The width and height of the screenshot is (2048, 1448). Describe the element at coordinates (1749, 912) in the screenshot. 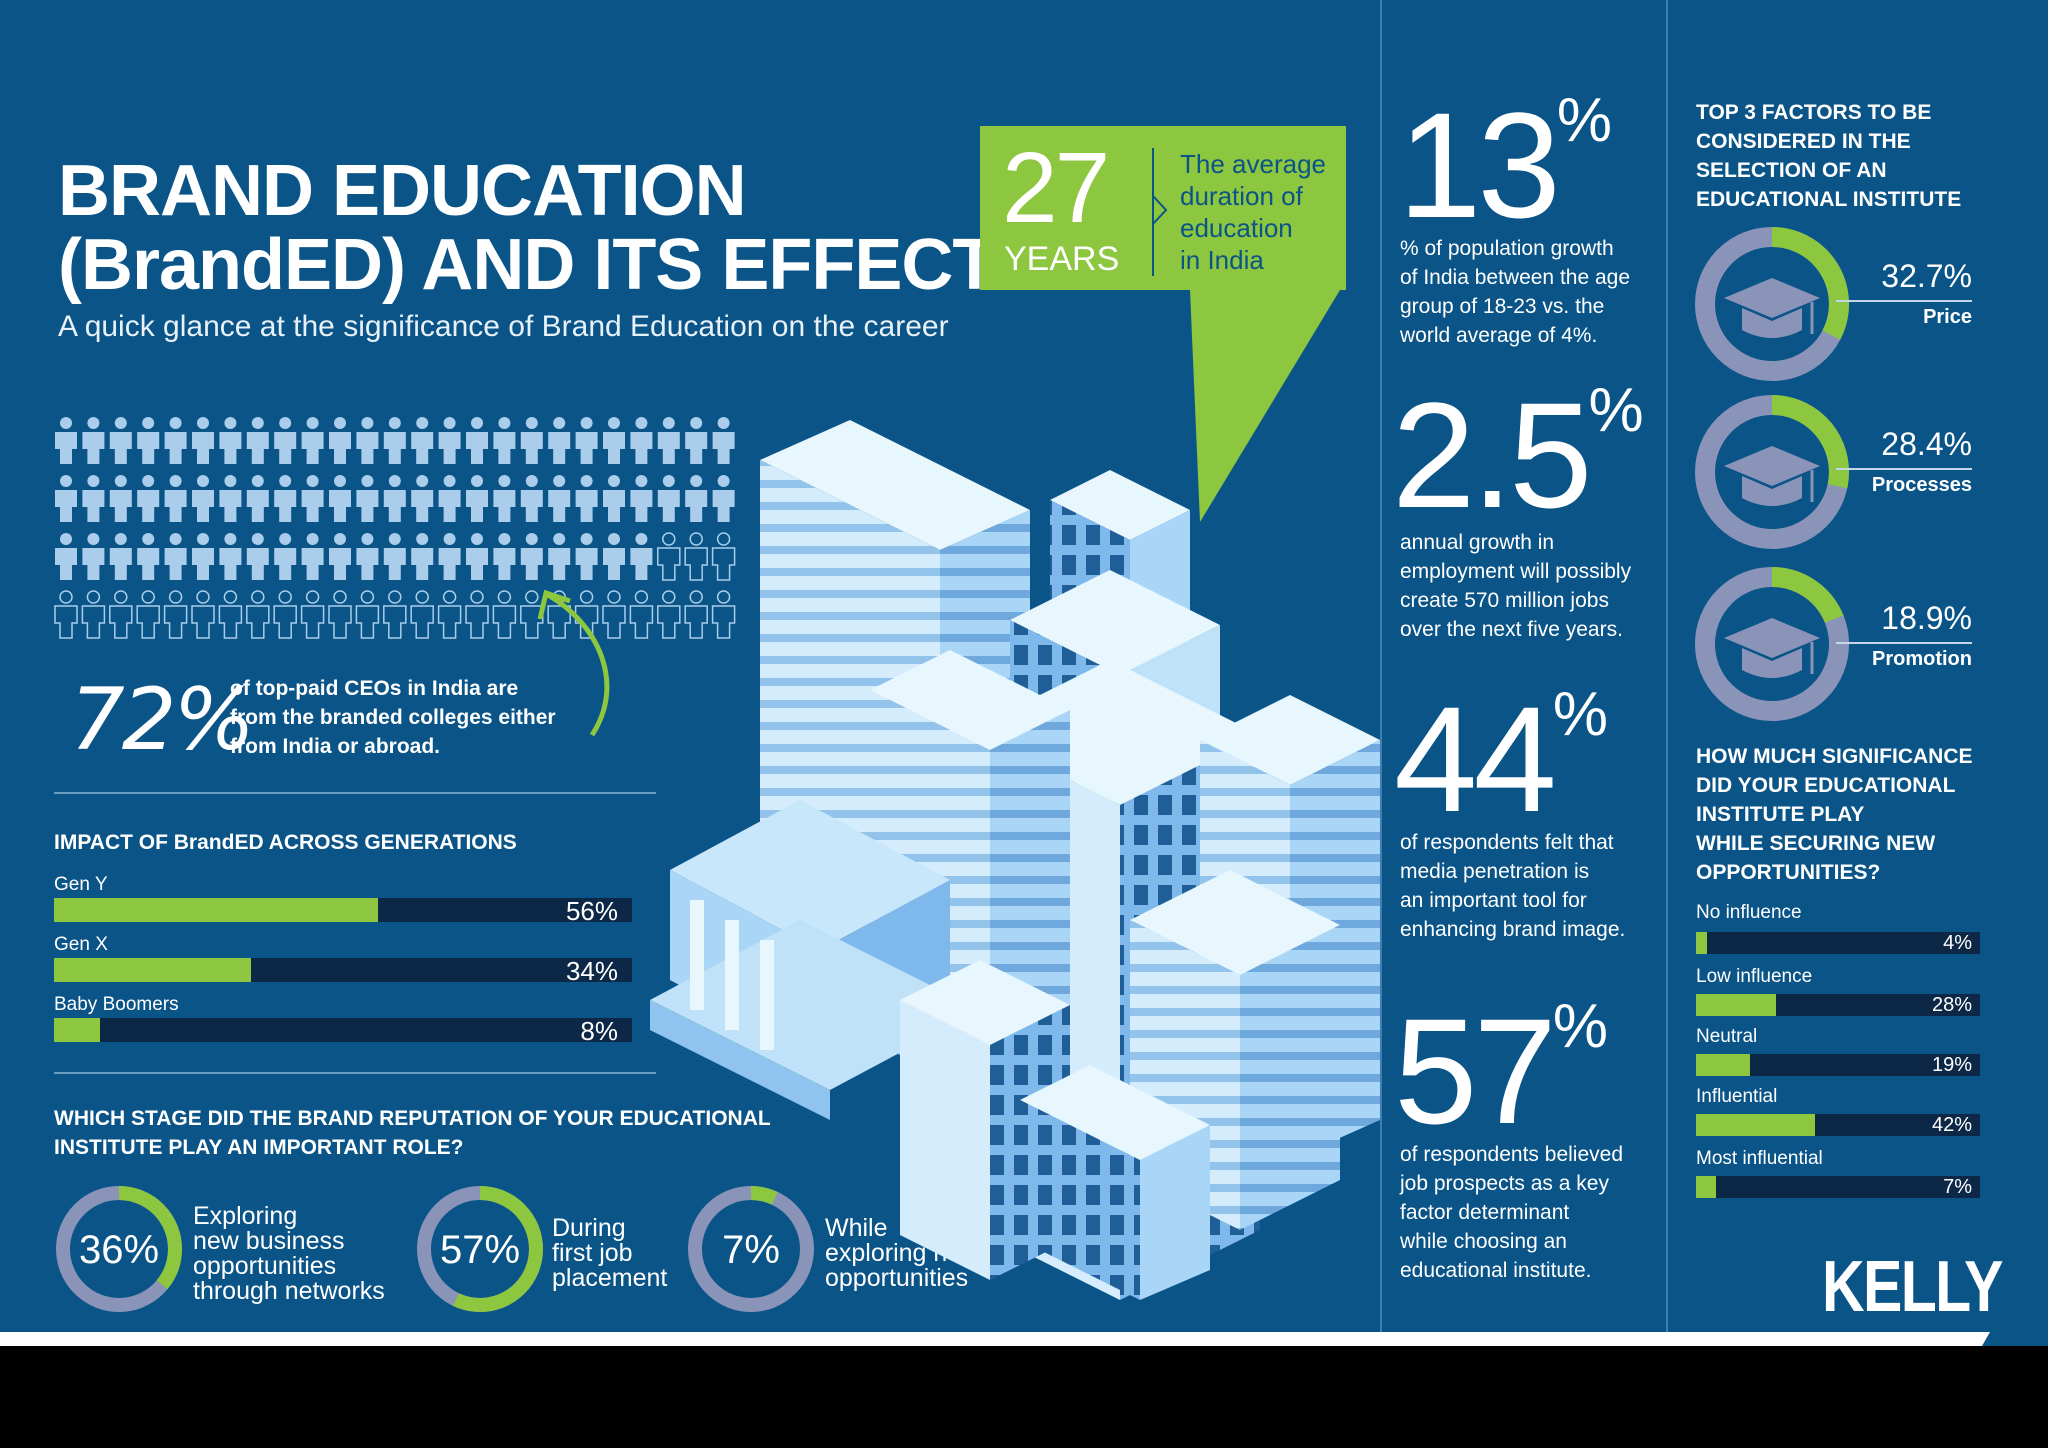

I see `significance-label: No influence` at that location.